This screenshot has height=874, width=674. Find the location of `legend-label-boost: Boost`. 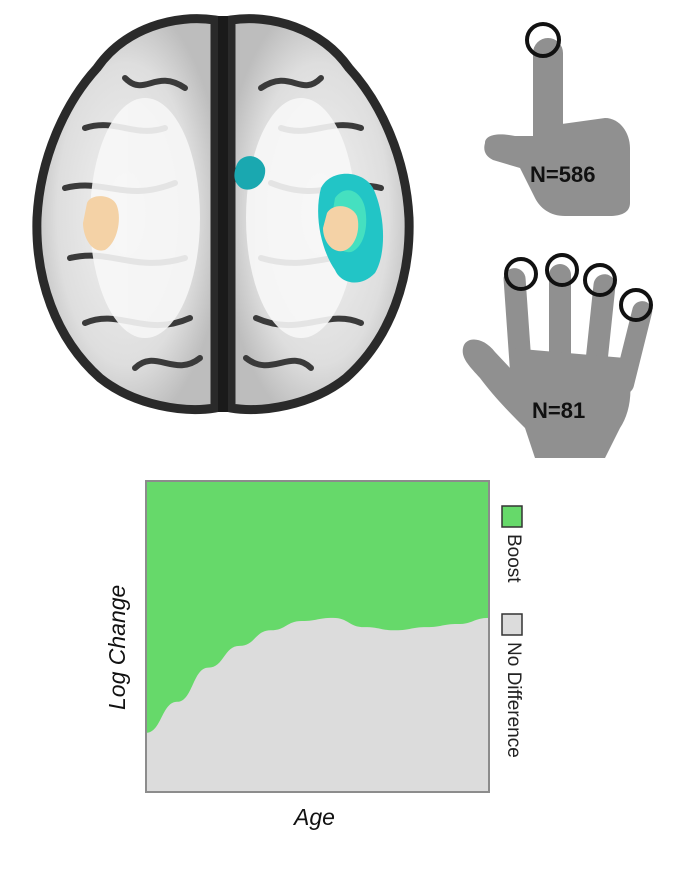

legend-label-boost: Boost is located at coordinates (513, 558).